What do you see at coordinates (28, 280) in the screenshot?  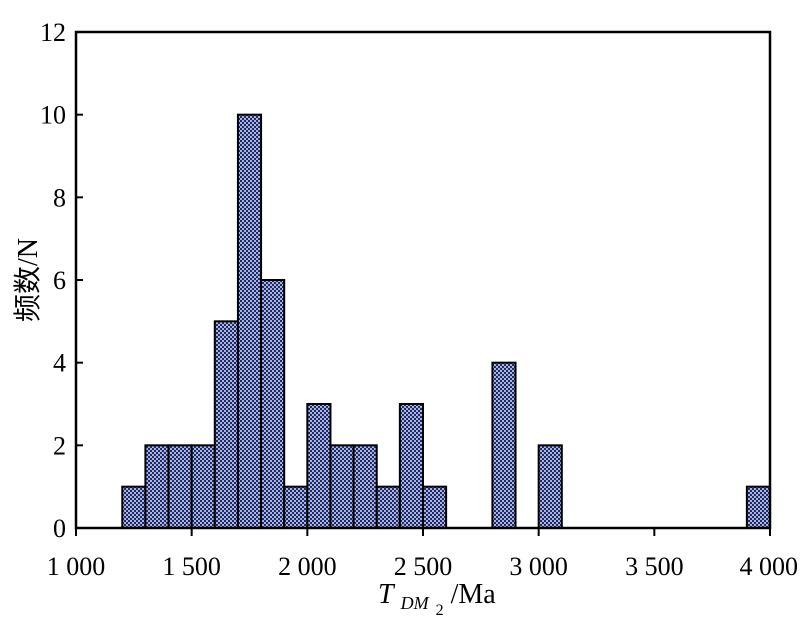 I see `y-axis-label: 频数/N` at bounding box center [28, 280].